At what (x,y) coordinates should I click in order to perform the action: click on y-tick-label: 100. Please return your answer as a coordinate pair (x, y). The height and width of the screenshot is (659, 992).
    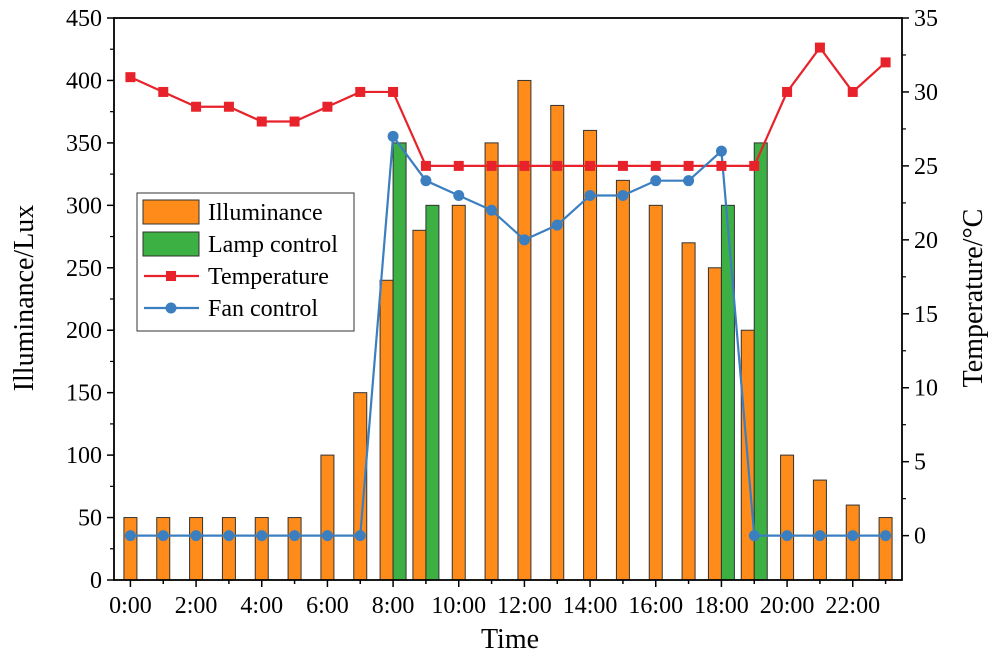
    Looking at the image, I should click on (84, 456).